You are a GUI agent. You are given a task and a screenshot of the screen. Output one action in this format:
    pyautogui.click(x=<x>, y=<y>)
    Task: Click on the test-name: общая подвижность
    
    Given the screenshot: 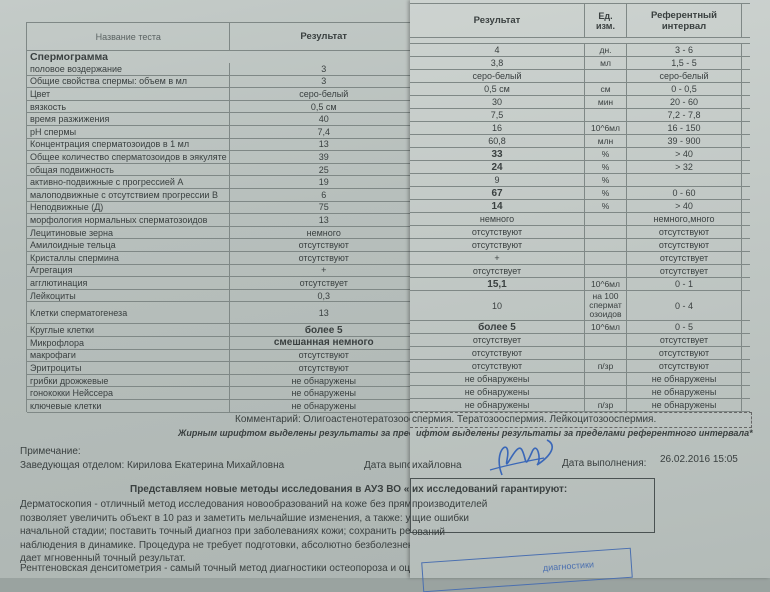 What is the action you would take?
    pyautogui.click(x=129, y=169)
    